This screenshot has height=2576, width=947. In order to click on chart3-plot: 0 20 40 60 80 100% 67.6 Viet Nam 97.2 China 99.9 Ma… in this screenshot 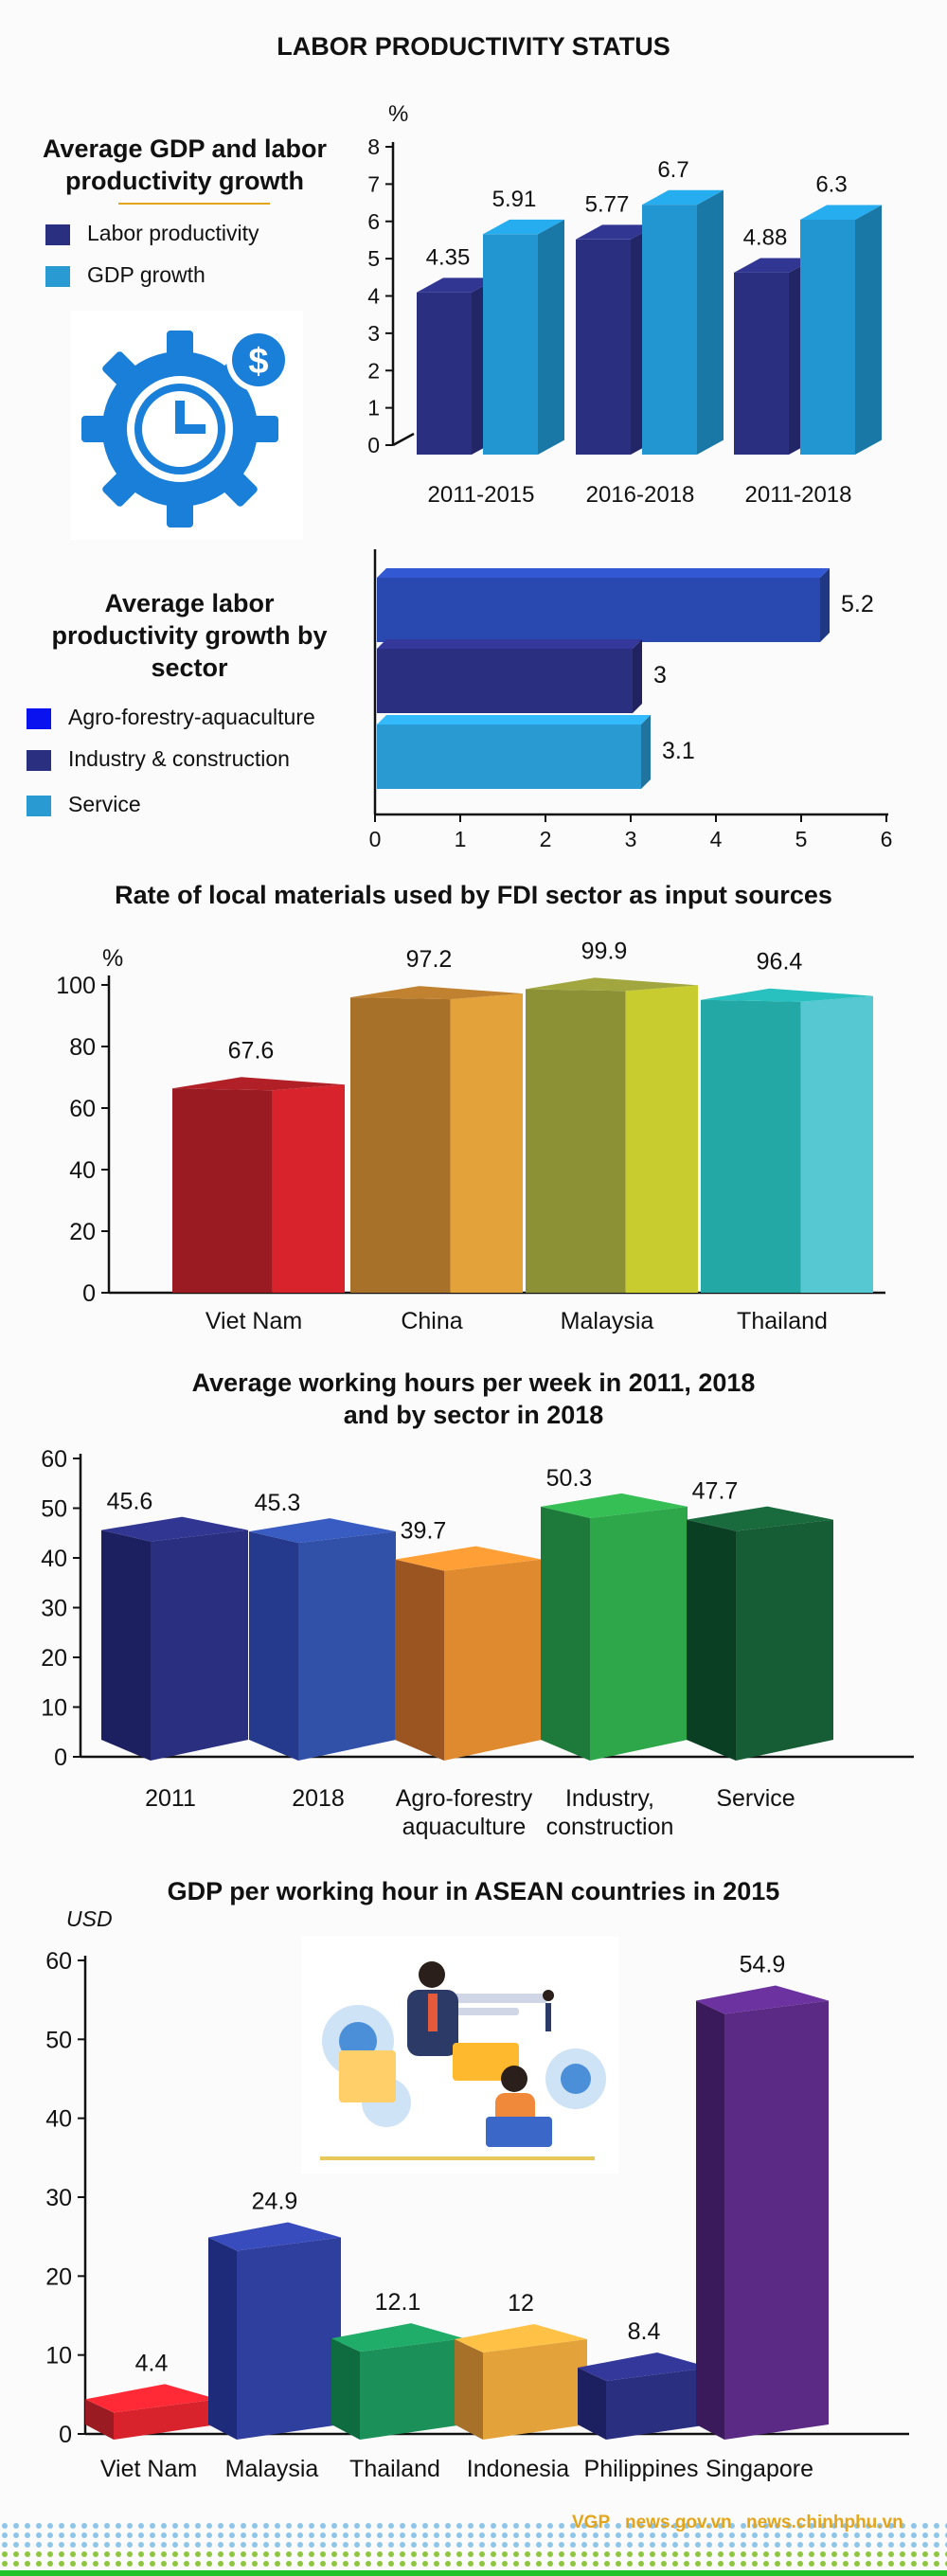, I will do `click(471, 1136)`.